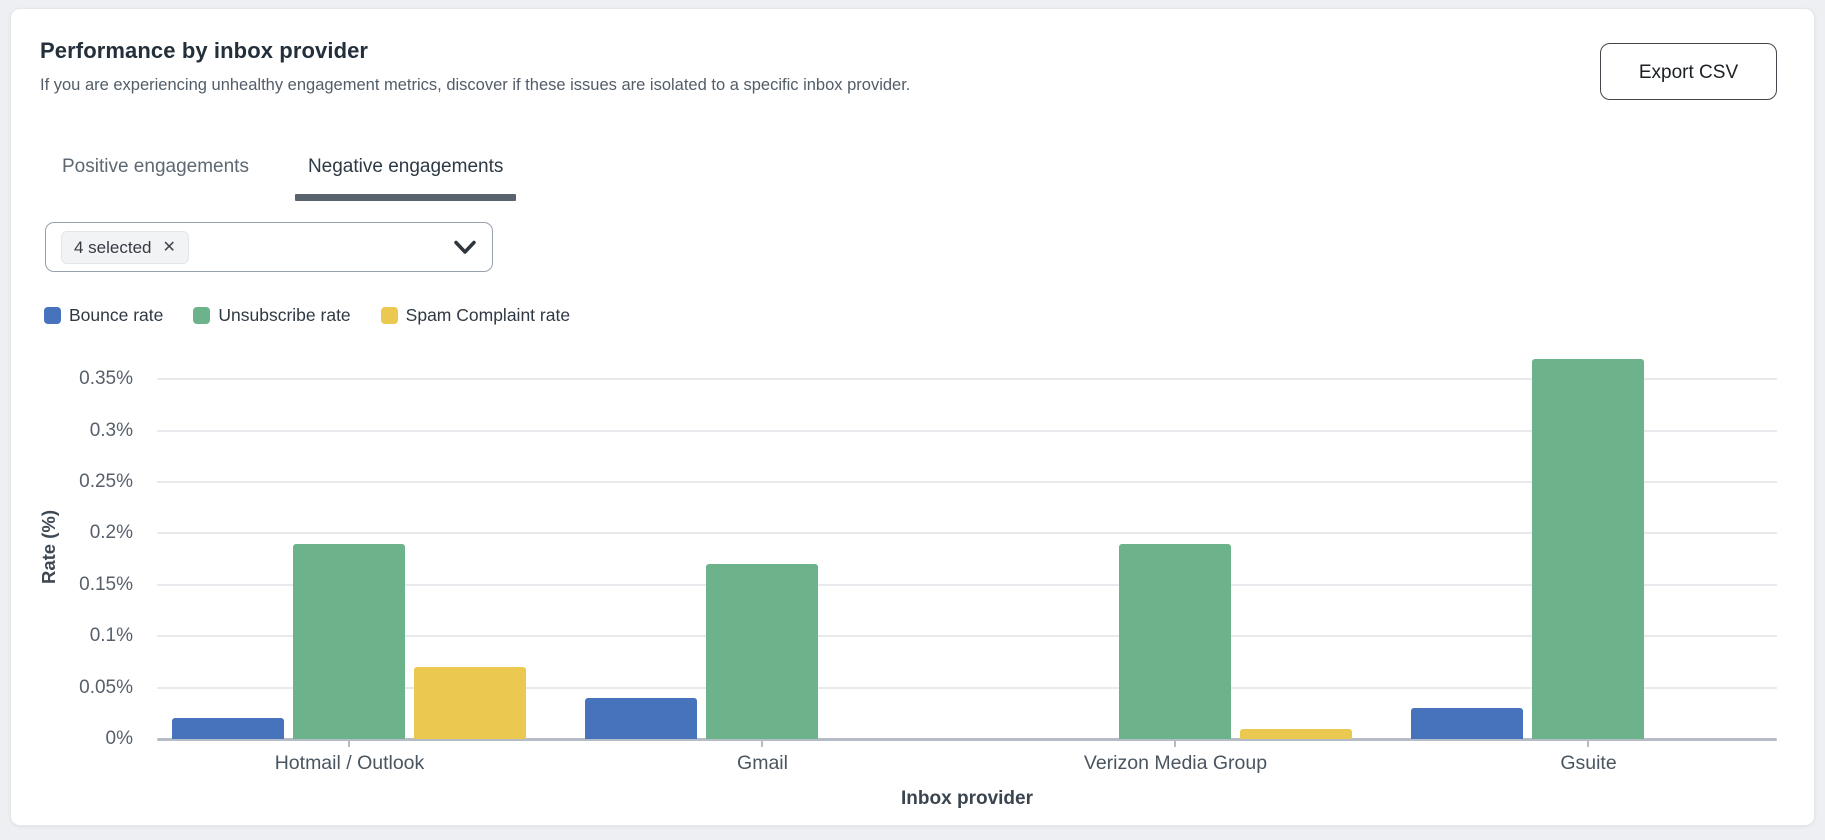  Describe the element at coordinates (119, 738) in the screenshot. I see `y-tick-label: 0%` at that location.